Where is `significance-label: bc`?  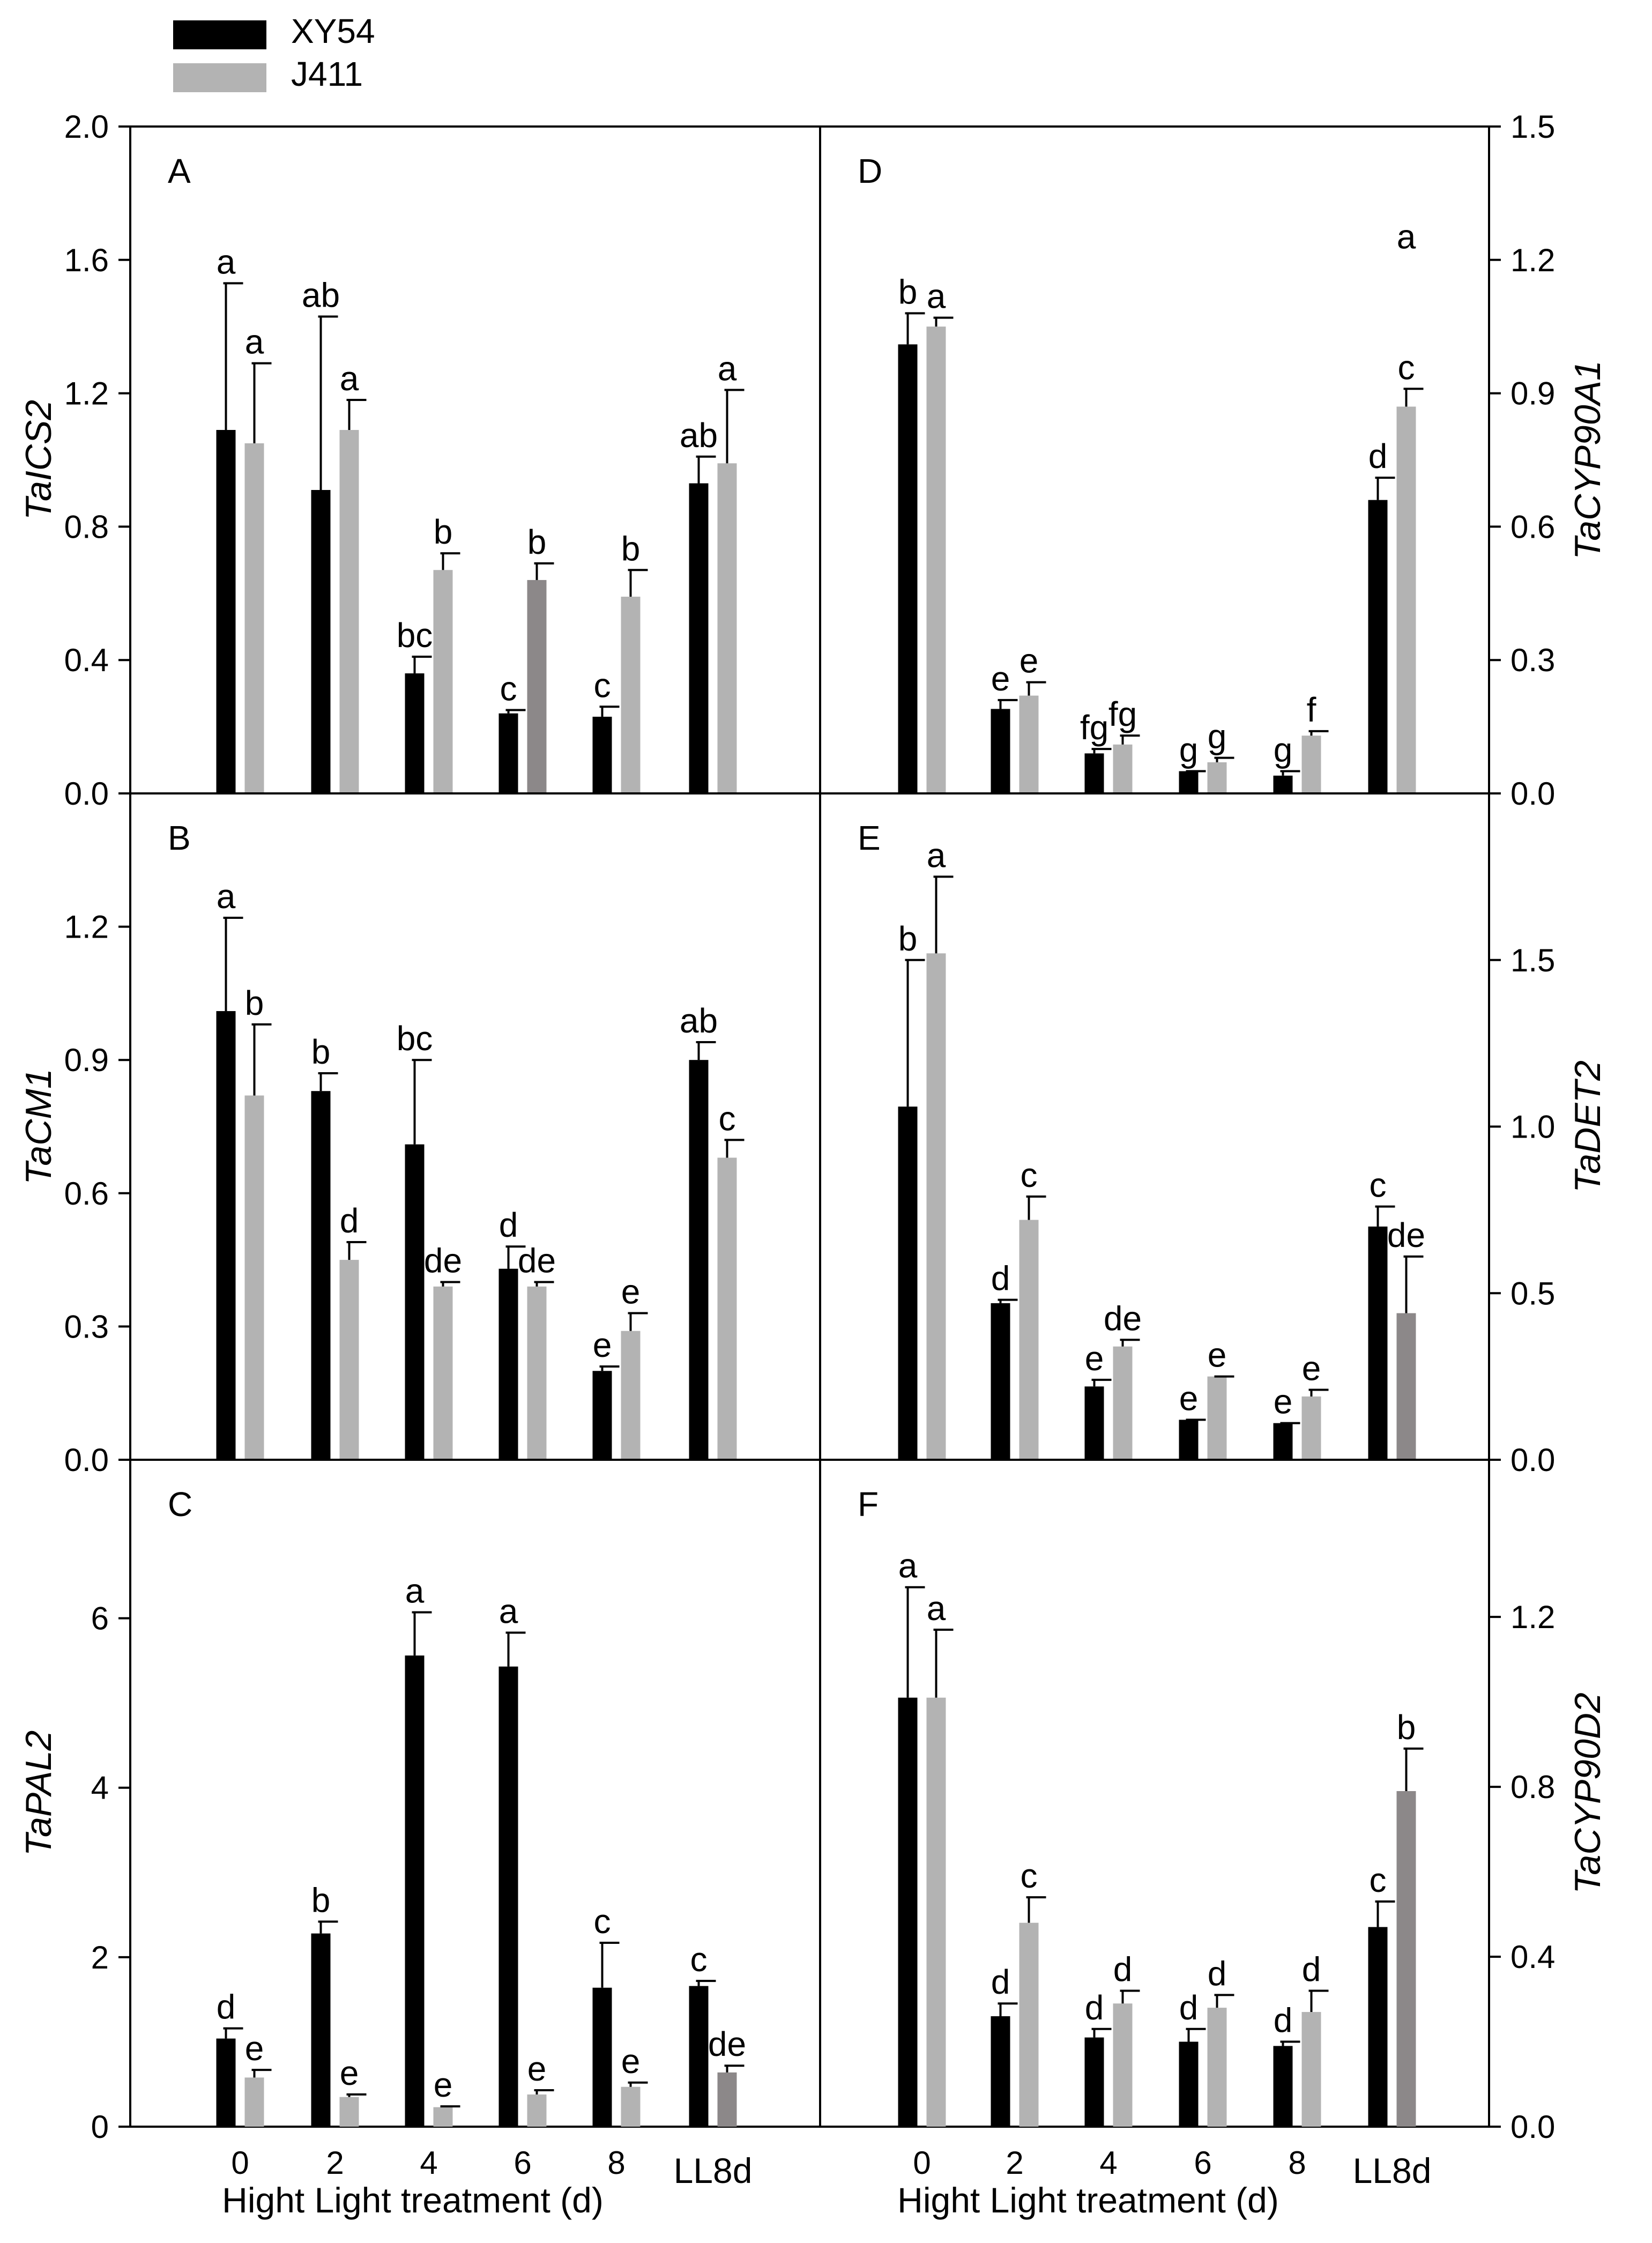 significance-label: bc is located at coordinates (415, 1038).